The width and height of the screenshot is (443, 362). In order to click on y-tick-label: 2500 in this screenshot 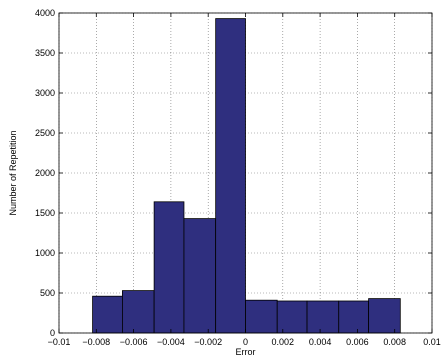, I will do `click(45, 133)`.